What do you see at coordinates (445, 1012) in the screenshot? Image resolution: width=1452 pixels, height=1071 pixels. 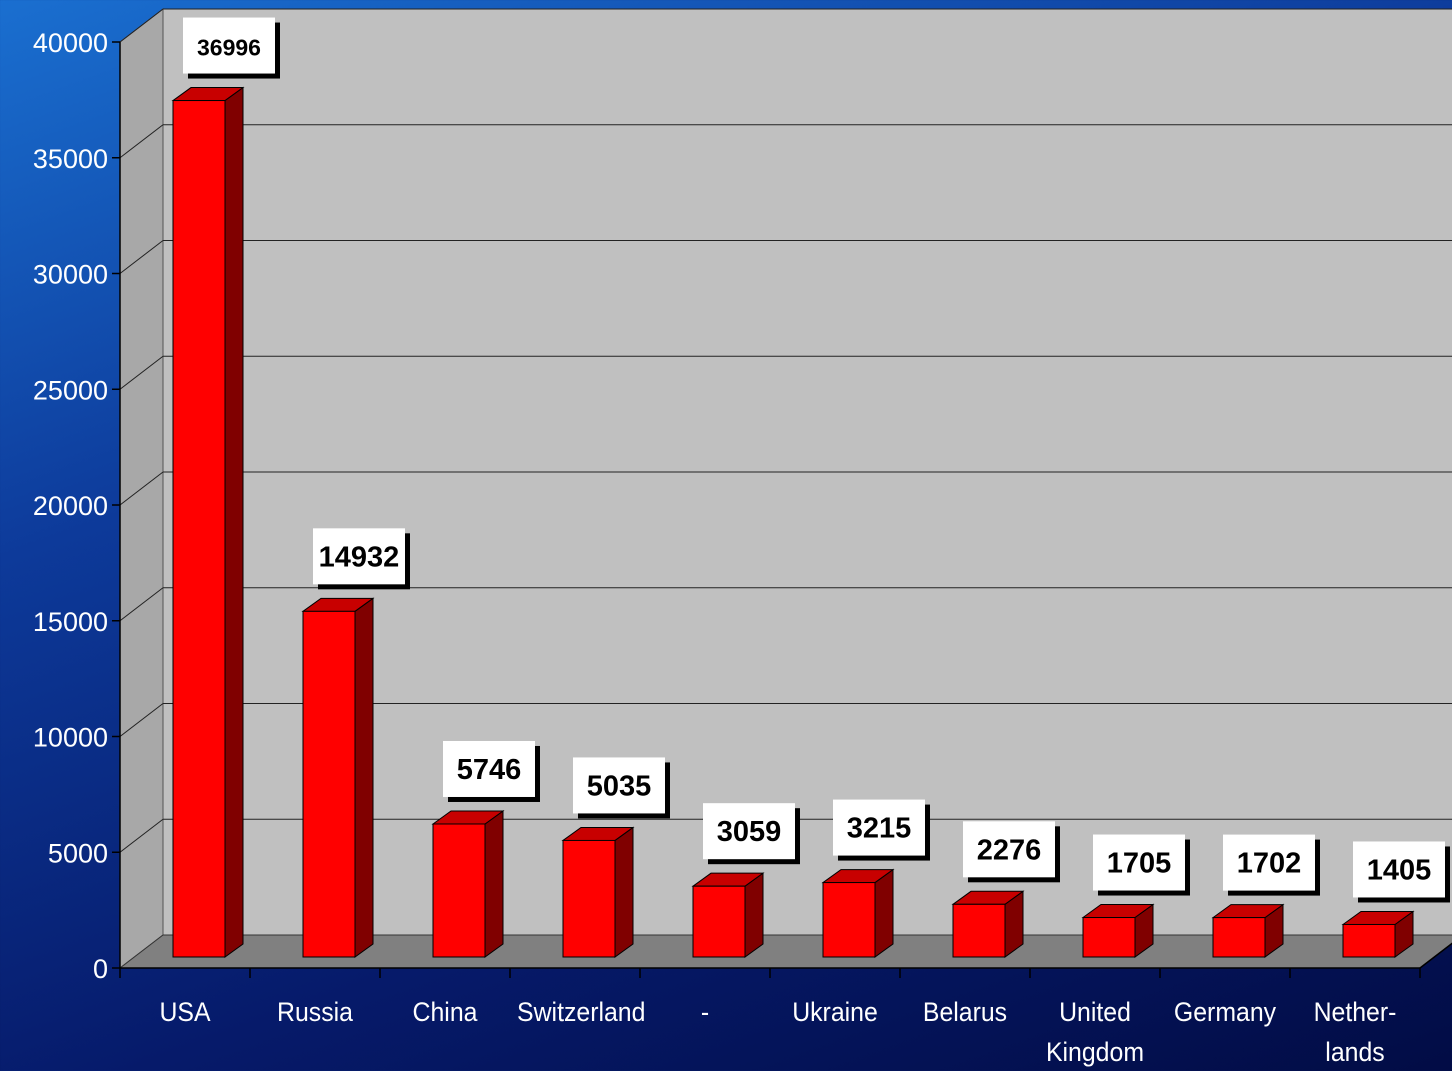 I see `x-tick-label: China` at bounding box center [445, 1012].